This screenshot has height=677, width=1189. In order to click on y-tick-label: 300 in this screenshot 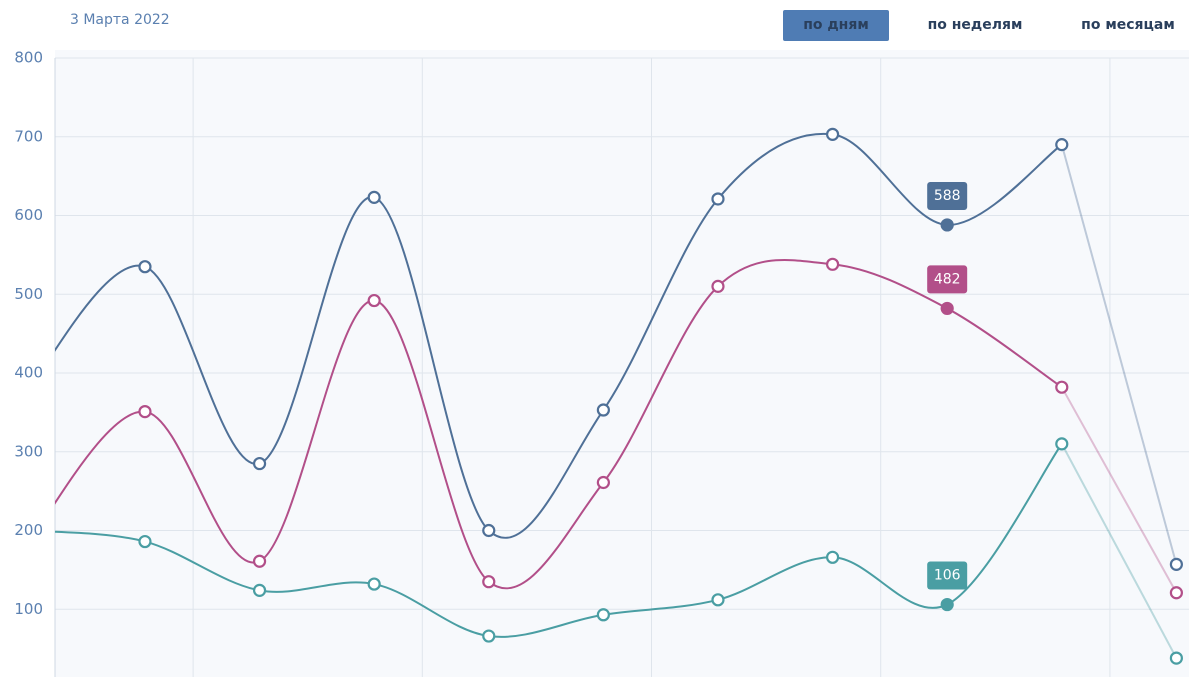, I will do `click(28, 451)`.